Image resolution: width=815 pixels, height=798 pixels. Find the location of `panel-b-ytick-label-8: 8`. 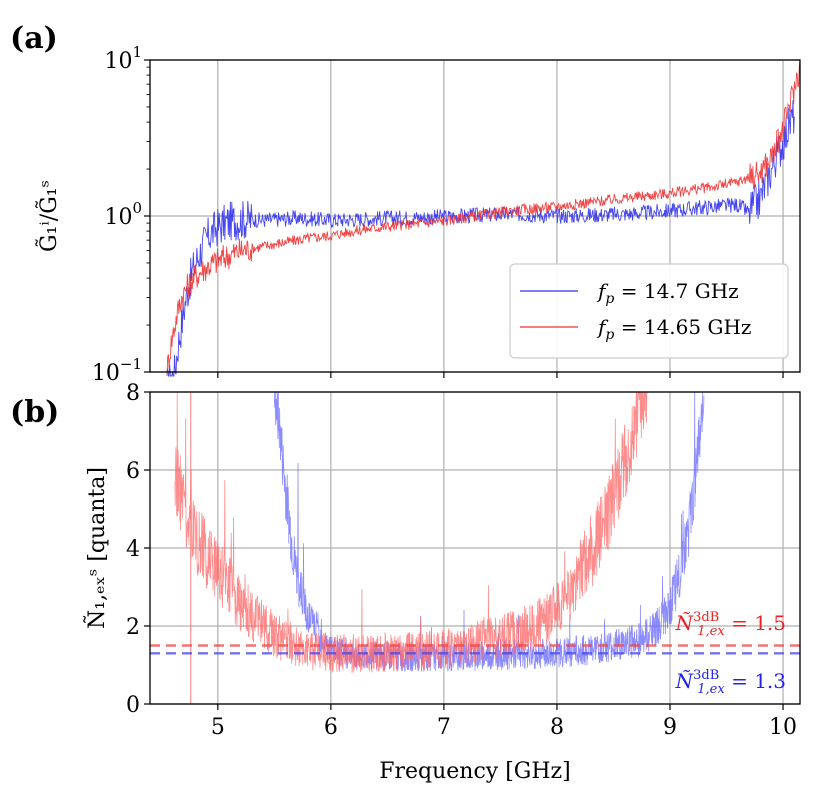

panel-b-ytick-label-8: 8 is located at coordinates (133, 393).